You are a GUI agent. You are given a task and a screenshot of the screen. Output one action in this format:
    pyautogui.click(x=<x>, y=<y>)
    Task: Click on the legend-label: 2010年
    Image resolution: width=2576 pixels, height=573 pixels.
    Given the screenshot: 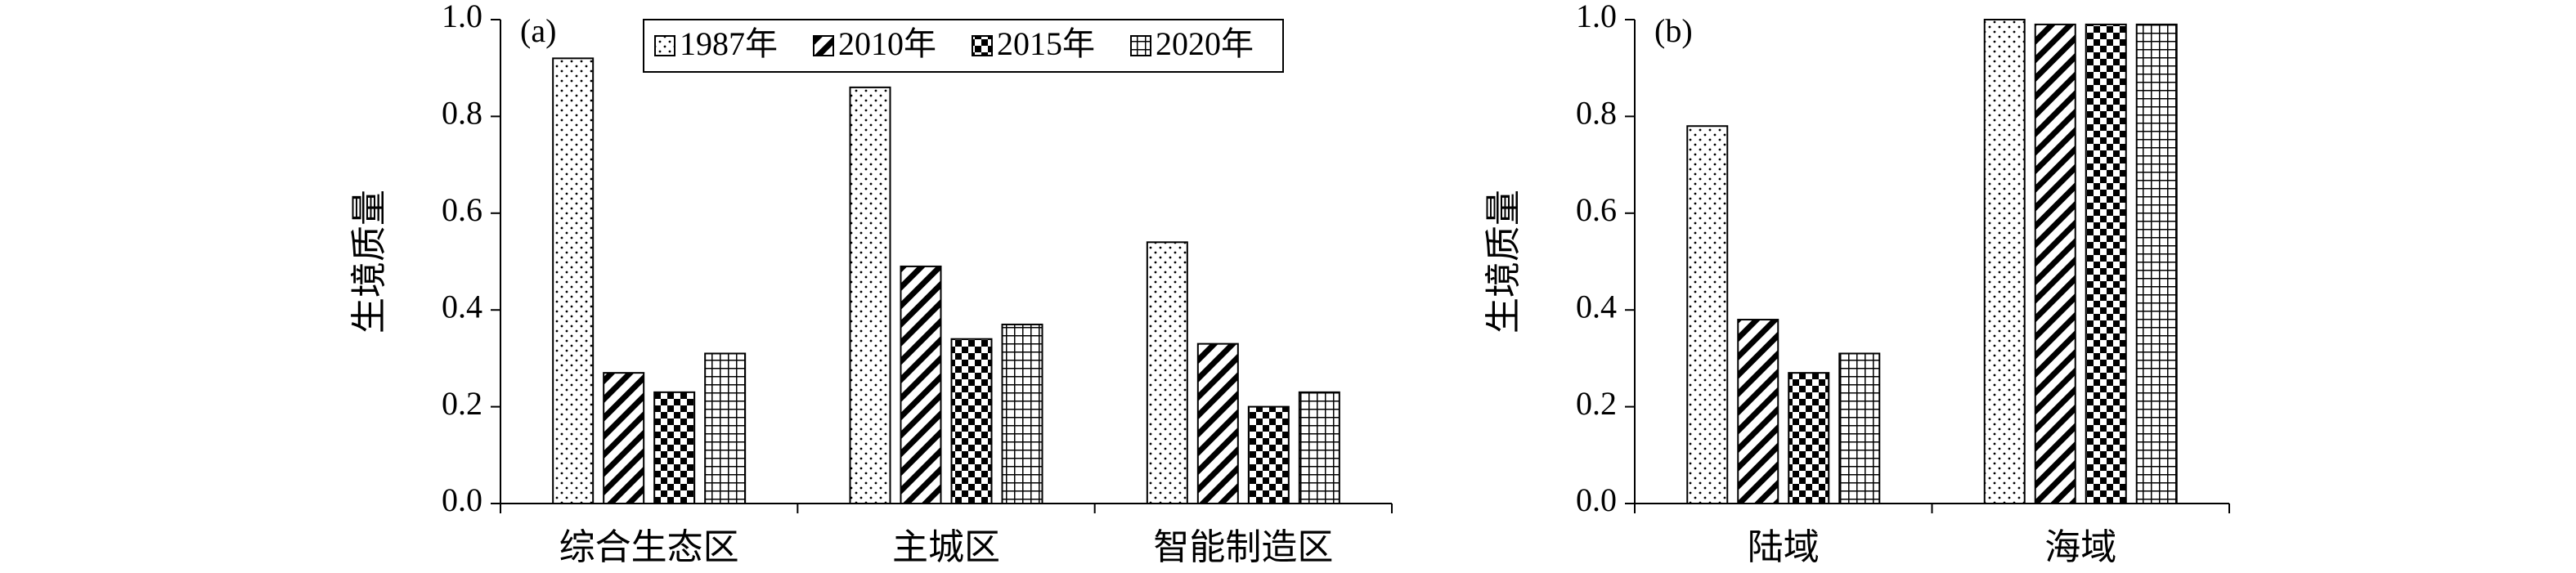 What is the action you would take?
    pyautogui.click(x=887, y=44)
    